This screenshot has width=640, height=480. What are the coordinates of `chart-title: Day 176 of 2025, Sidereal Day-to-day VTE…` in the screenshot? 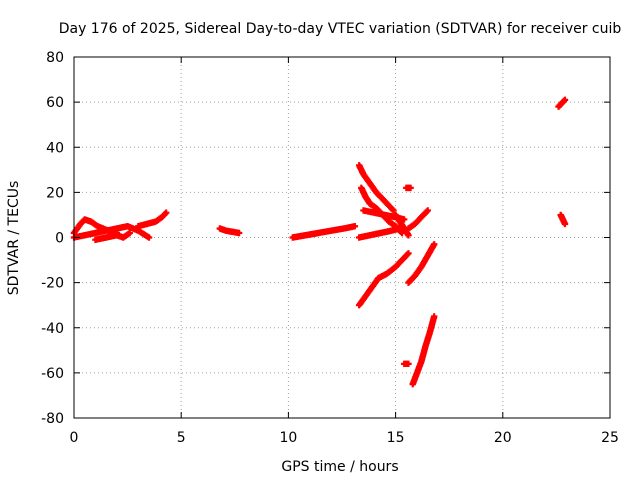 It's located at (340, 29).